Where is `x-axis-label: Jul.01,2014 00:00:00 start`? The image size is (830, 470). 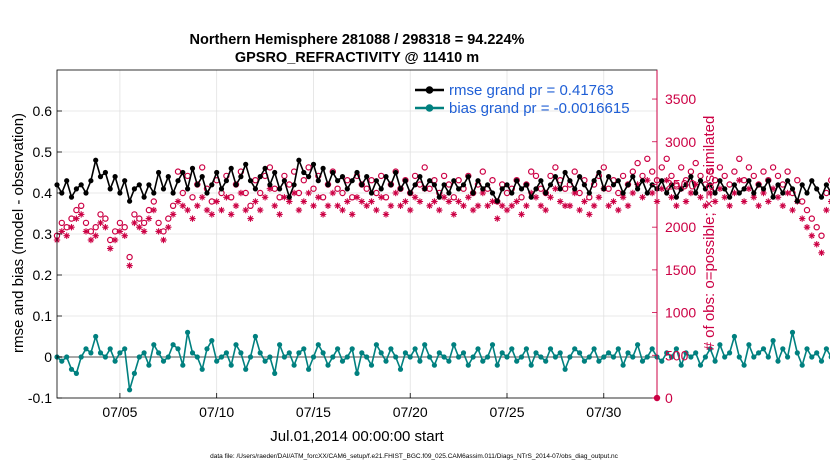
x-axis-label: Jul.01,2014 00:00:00 start is located at coordinates (357, 436).